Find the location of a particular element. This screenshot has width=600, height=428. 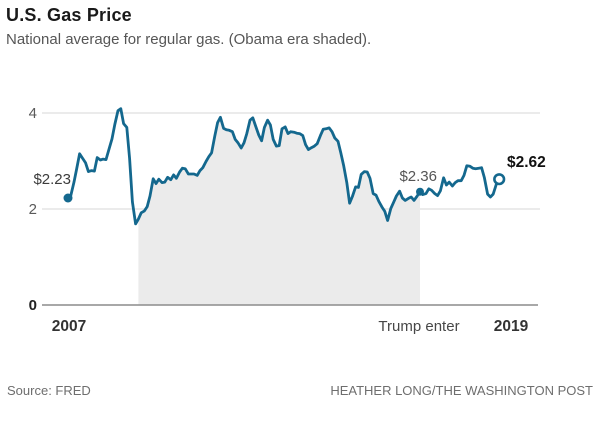

xtick-2019: 2019 is located at coordinates (511, 326).